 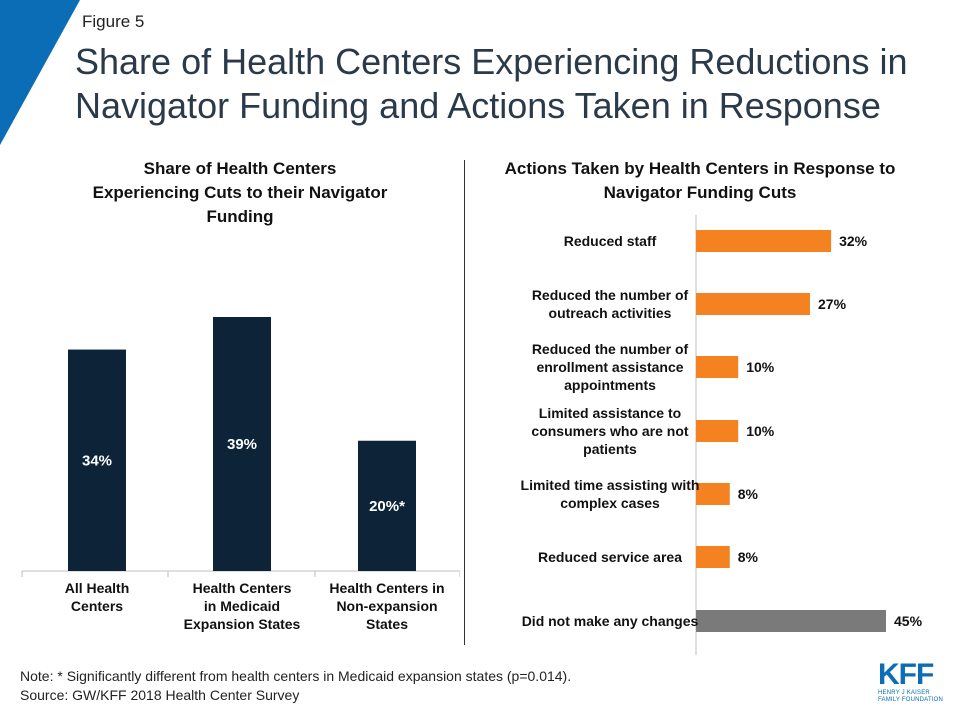 I want to click on left-bar-value-label: 39%, so click(x=242, y=444).